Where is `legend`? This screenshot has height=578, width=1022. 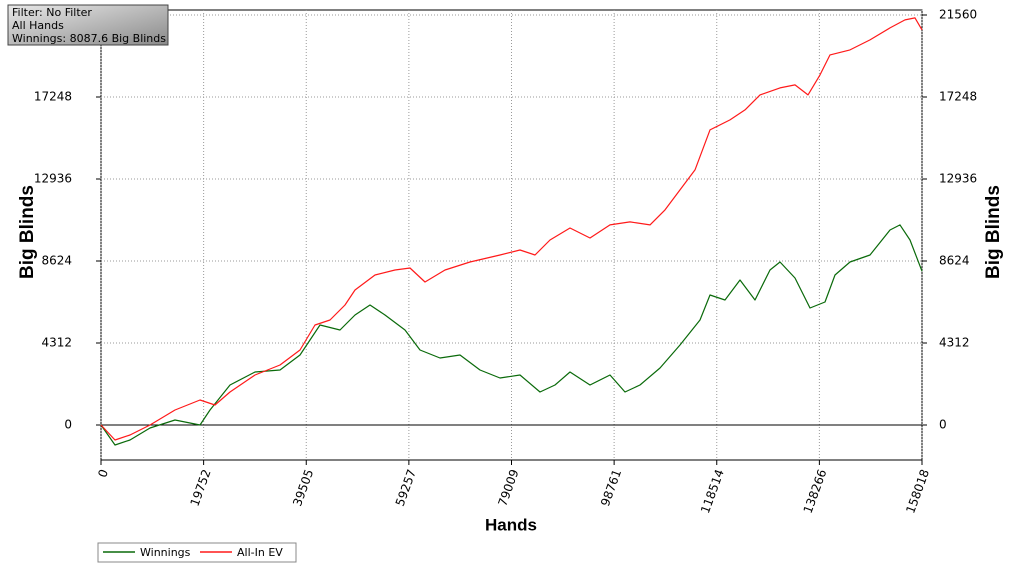 legend is located at coordinates (197, 552).